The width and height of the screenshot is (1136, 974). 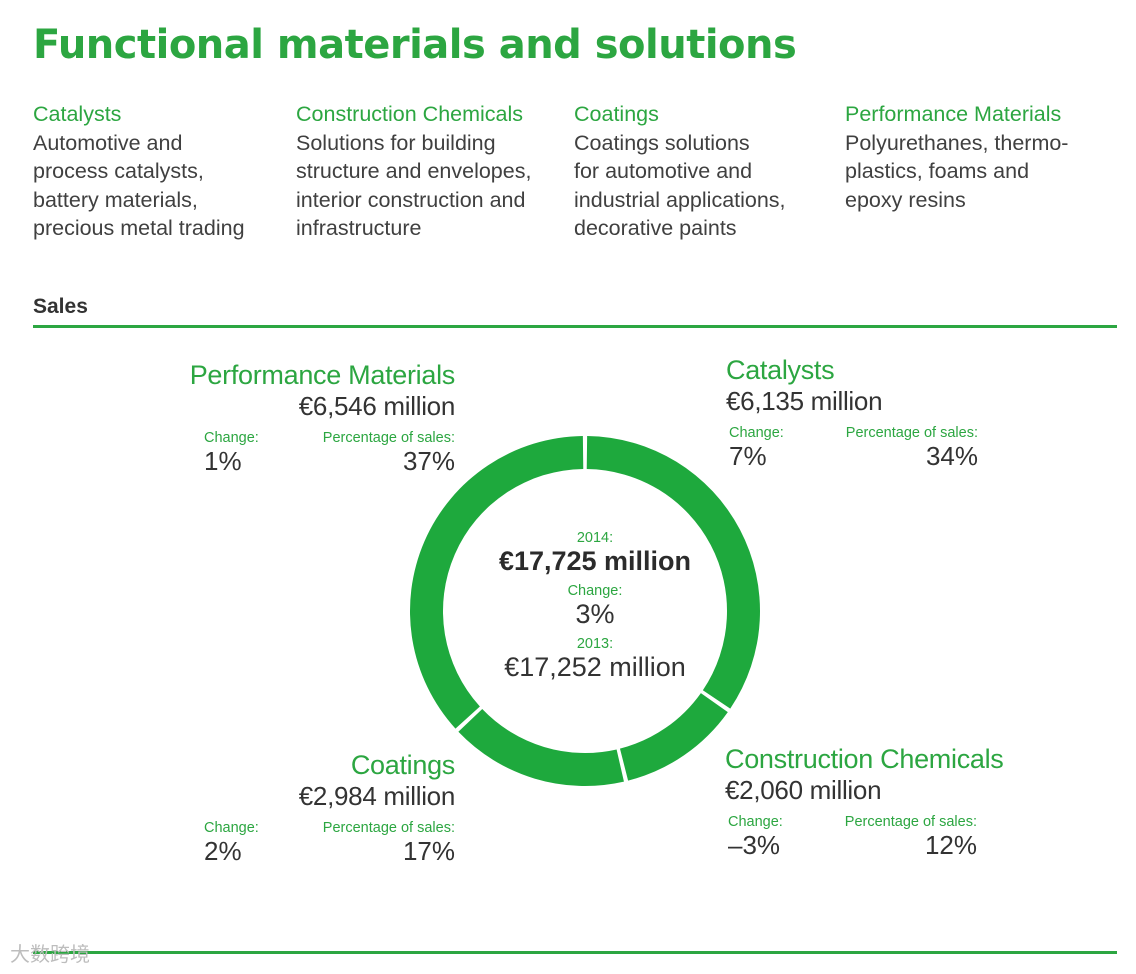 What do you see at coordinates (804, 401) in the screenshot?
I see `slice-amount: €6,135 million` at bounding box center [804, 401].